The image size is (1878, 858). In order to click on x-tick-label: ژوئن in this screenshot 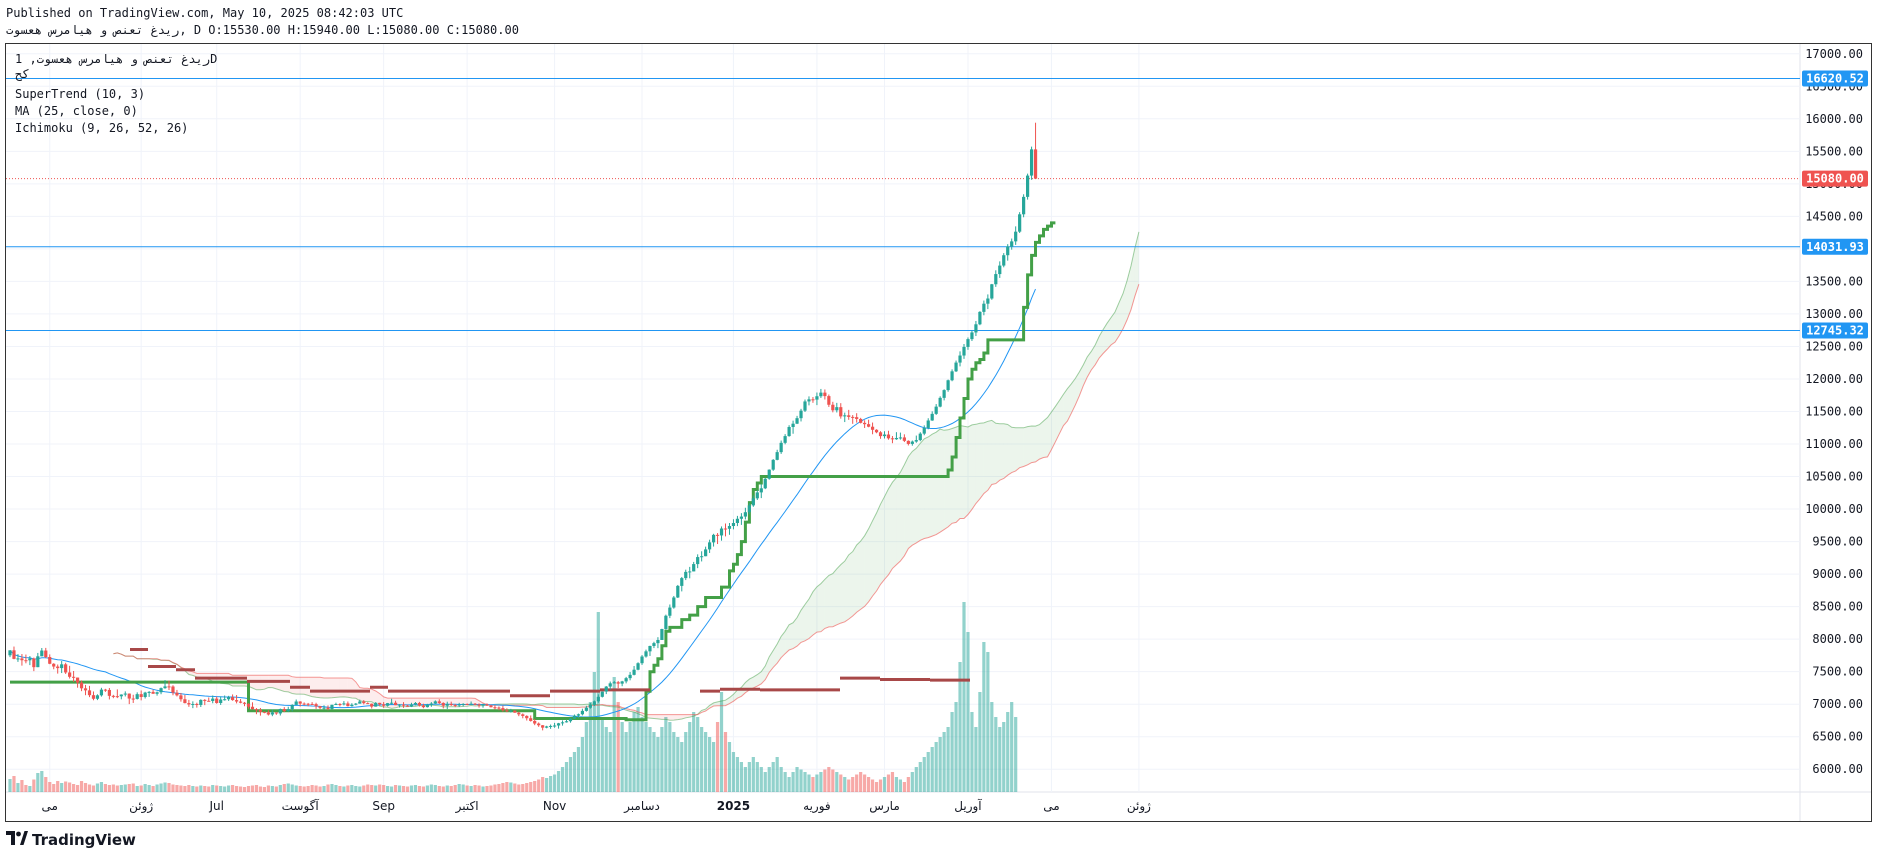, I will do `click(1139, 806)`.